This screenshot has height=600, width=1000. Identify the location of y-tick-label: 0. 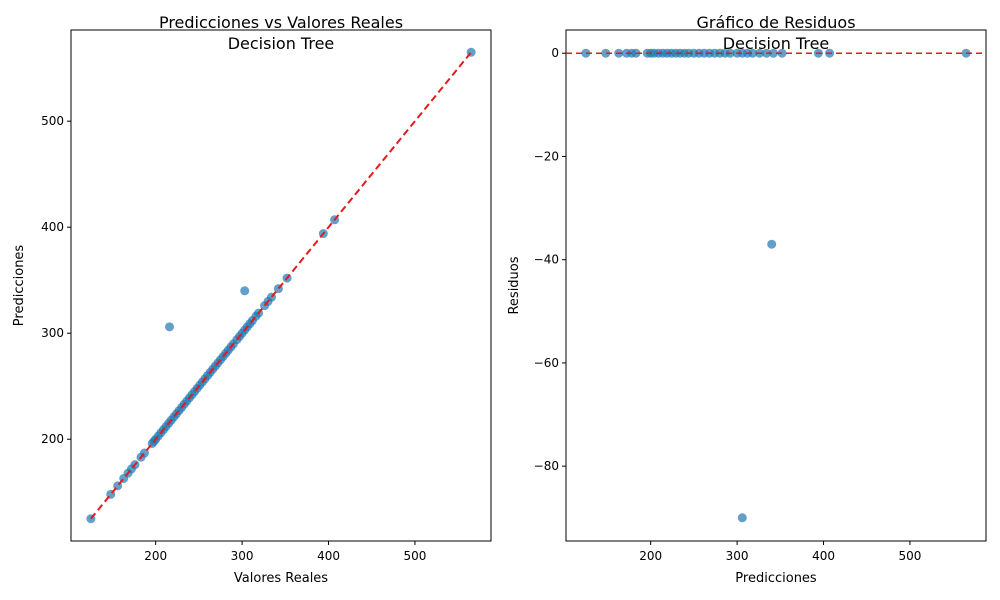
(555, 53).